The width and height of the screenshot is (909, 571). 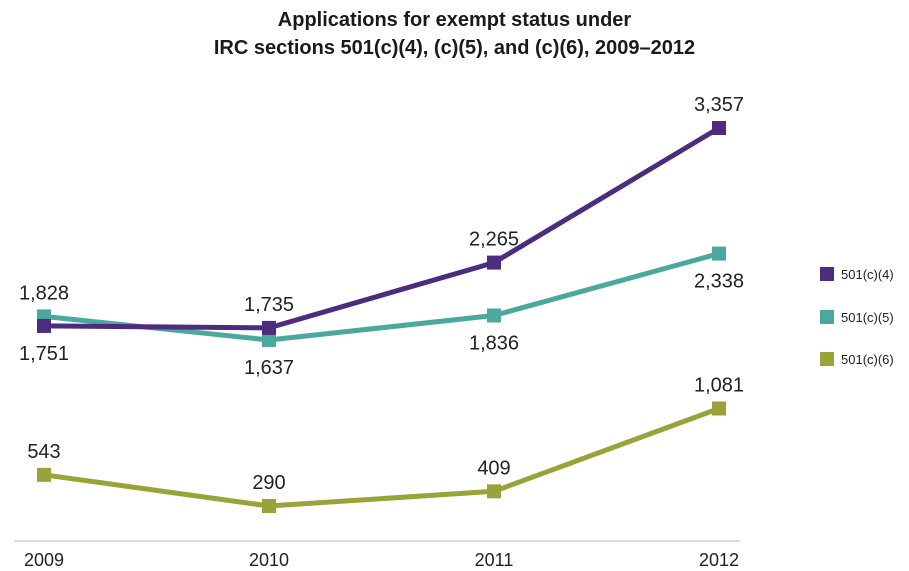 What do you see at coordinates (867, 274) in the screenshot?
I see `legend-label: 501(c)(4)` at bounding box center [867, 274].